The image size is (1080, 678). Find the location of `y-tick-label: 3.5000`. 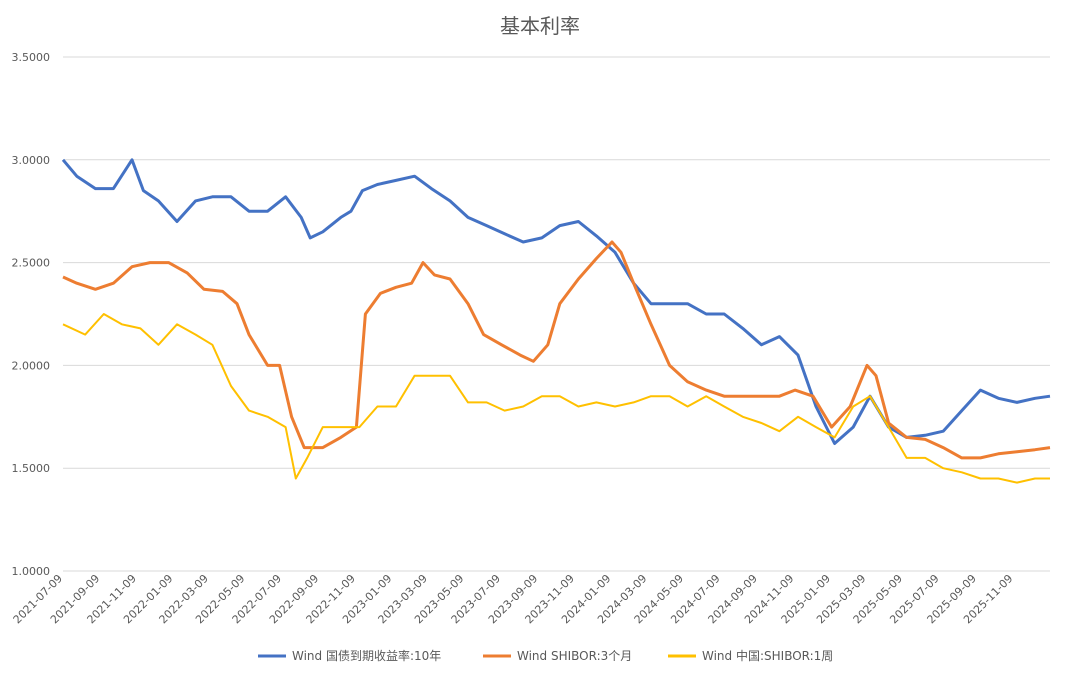

y-tick-label: 3.5000 is located at coordinates (31, 57).